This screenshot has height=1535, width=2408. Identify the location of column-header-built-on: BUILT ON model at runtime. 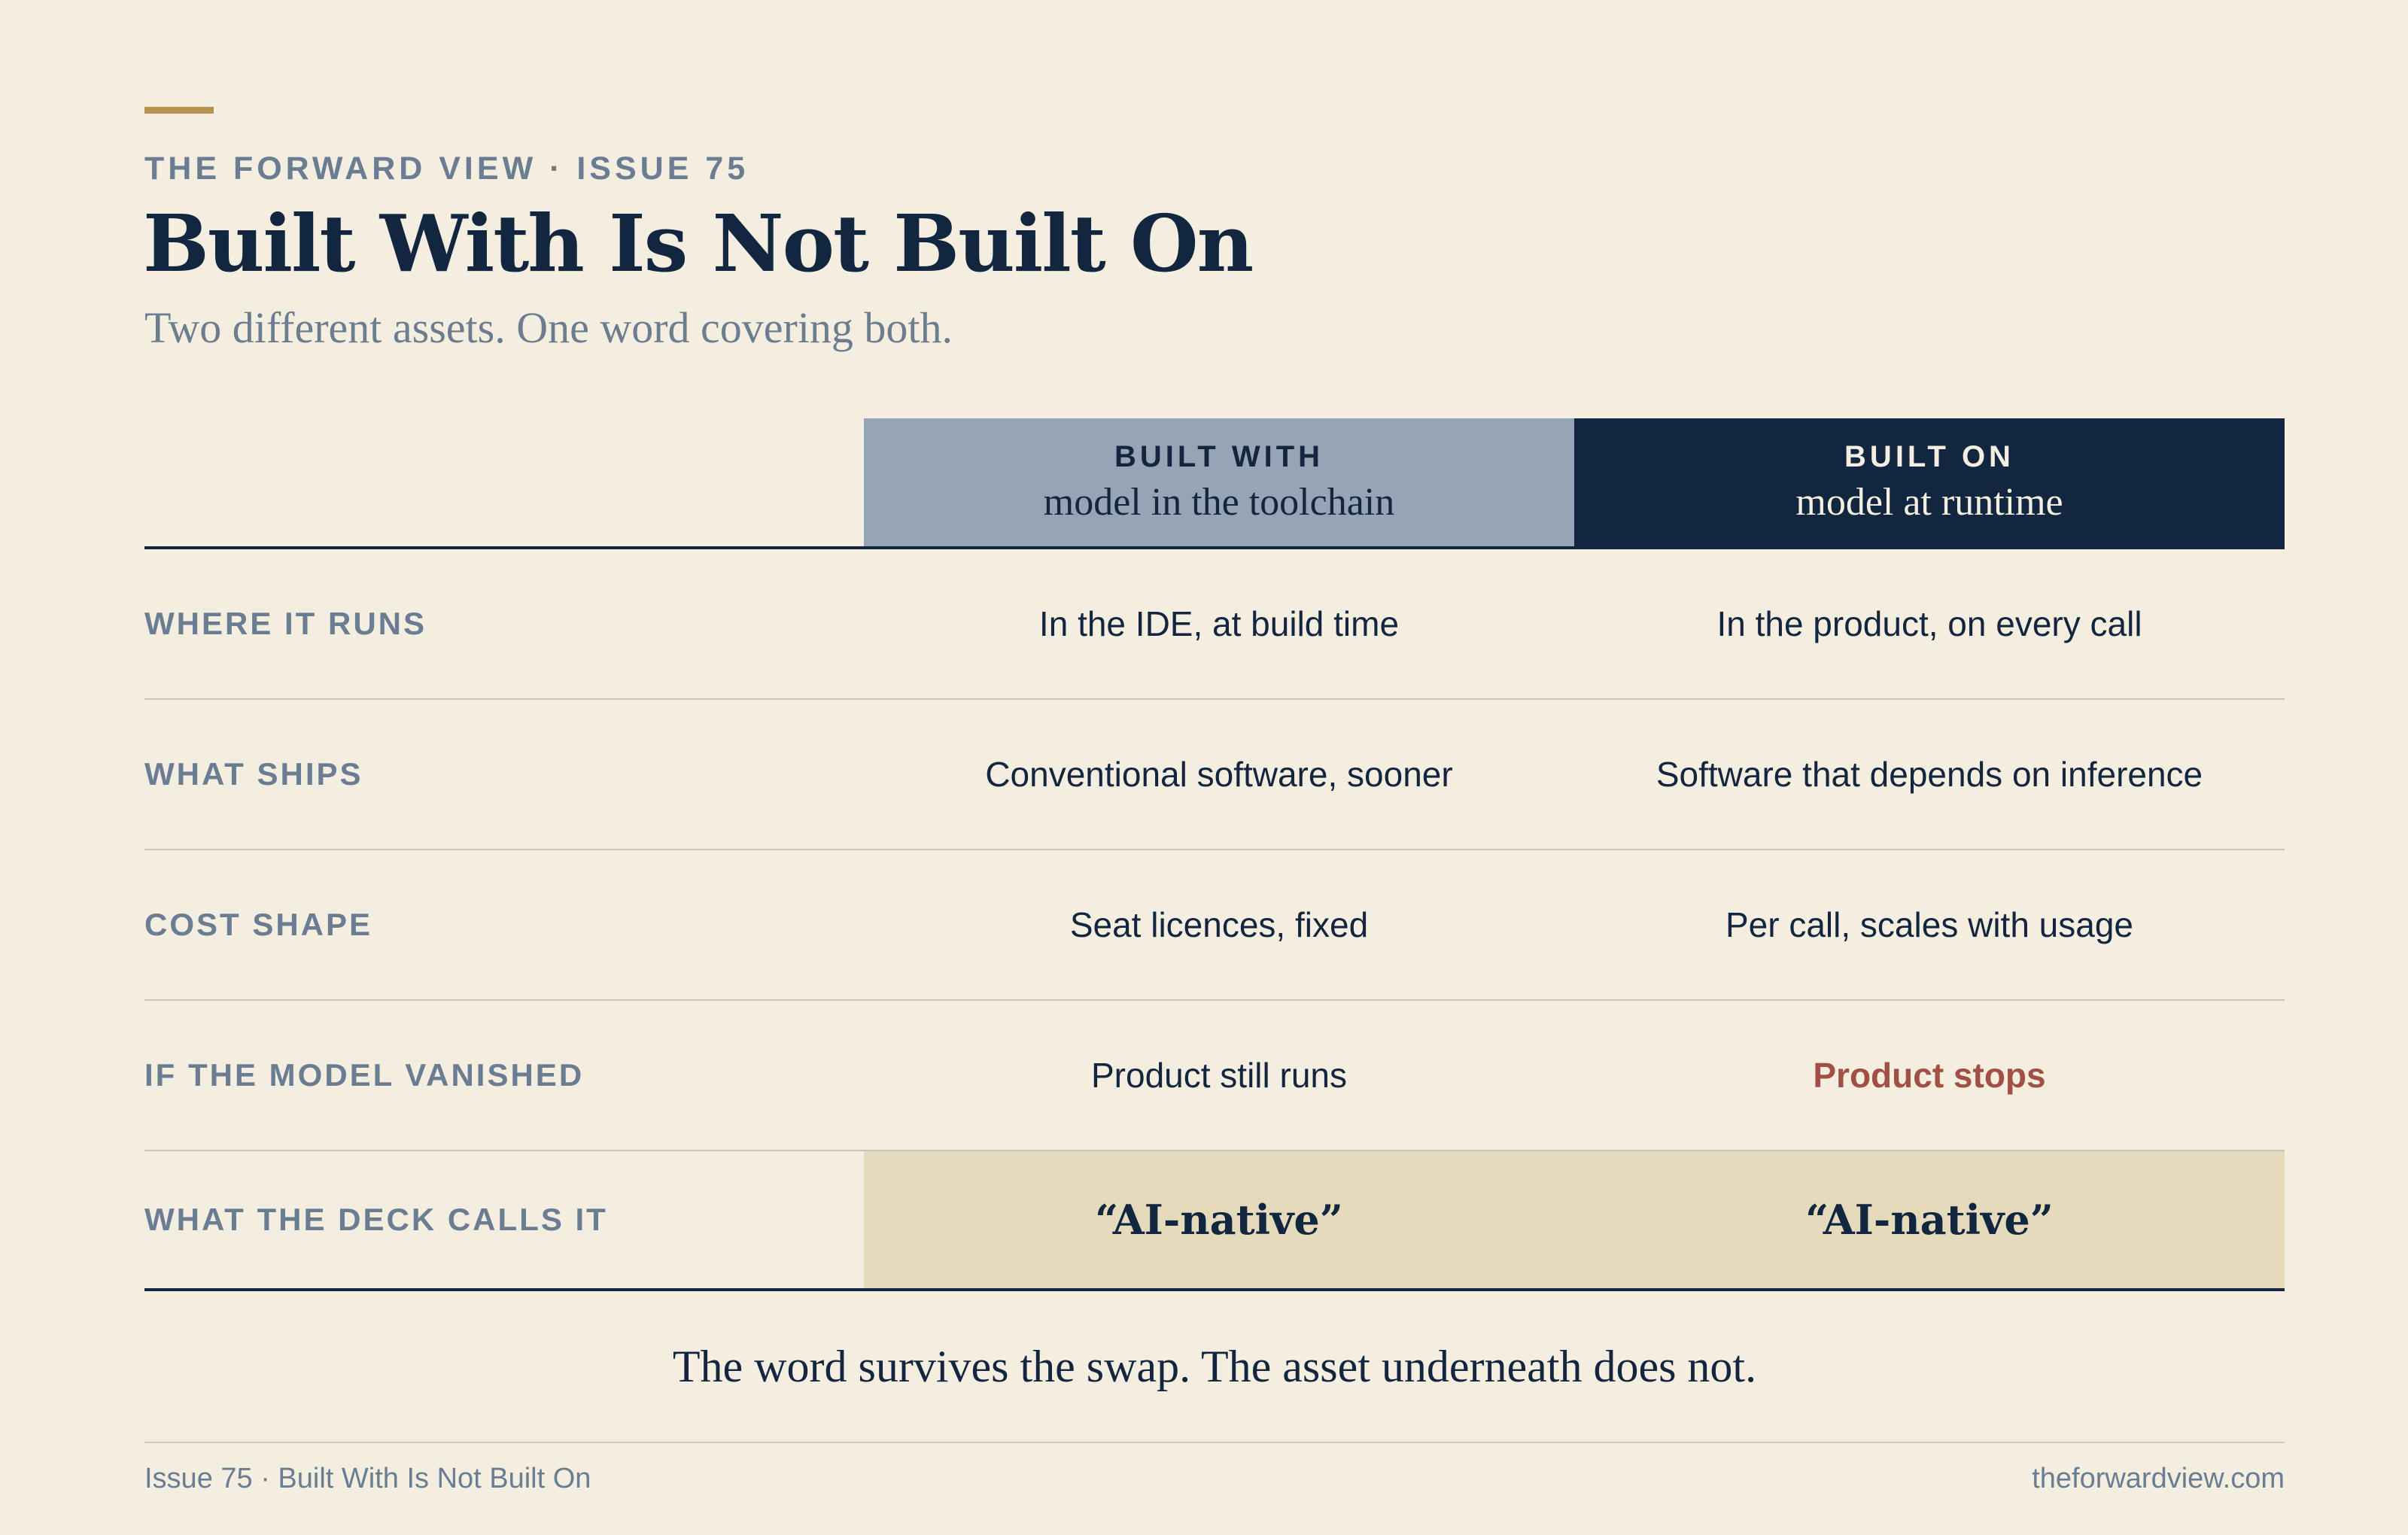
(1929, 482).